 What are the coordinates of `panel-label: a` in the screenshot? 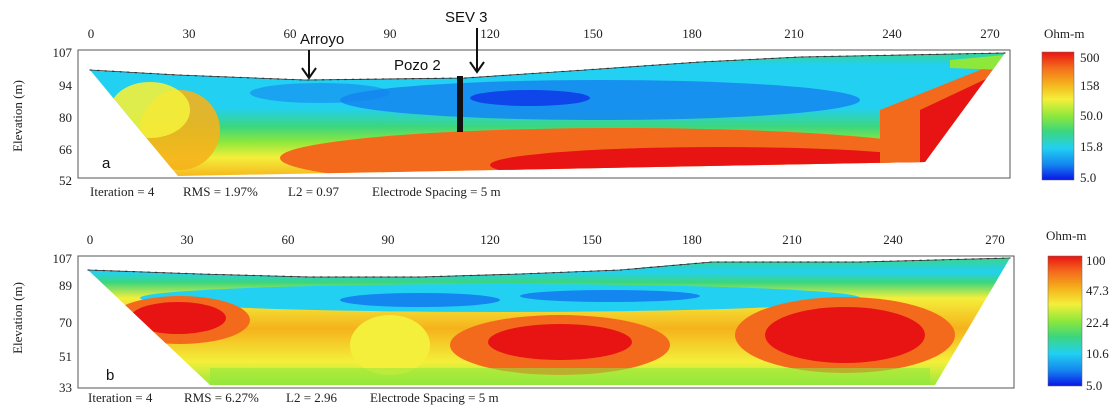 It's located at (106, 163).